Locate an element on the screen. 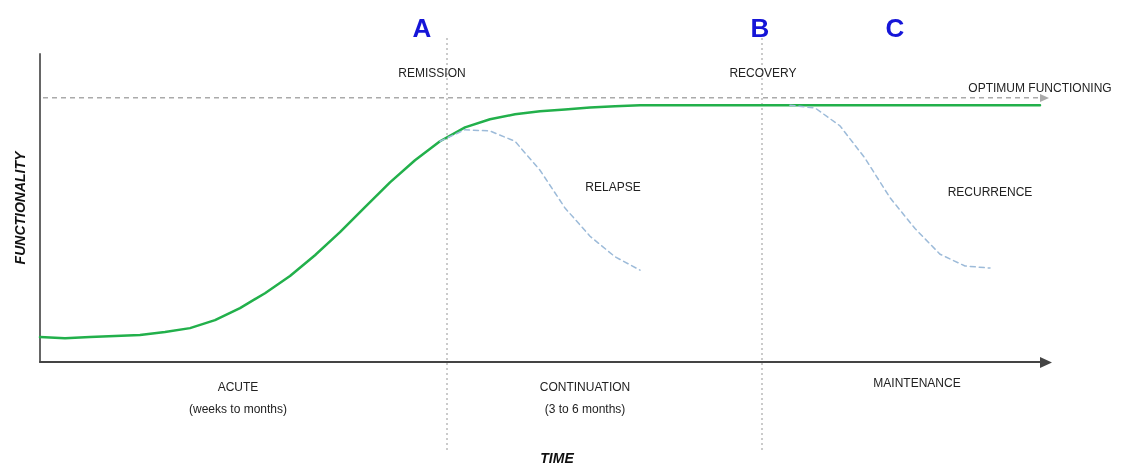 The image size is (1135, 468). ref-line-label: OPTIMUM FUNCTIONING is located at coordinates (1040, 87).